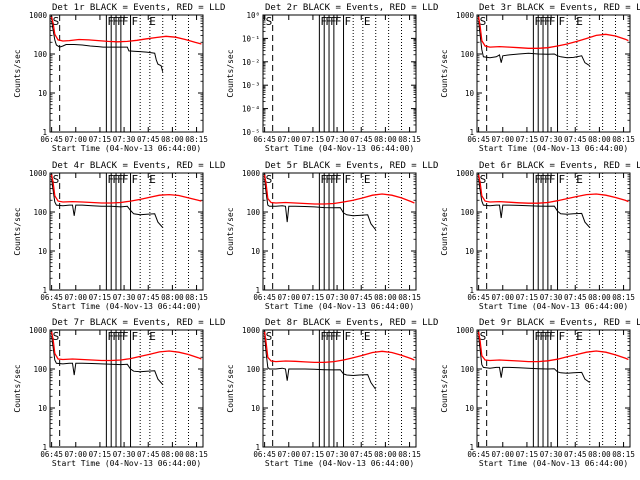 The height and width of the screenshot is (480, 640). Describe the element at coordinates (138, 166) in the screenshot. I see `panel-title: Det 4r BLACK = Events, RED = LLD` at that location.